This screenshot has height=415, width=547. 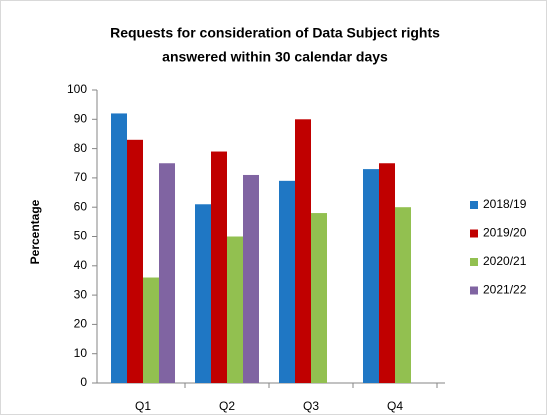 What do you see at coordinates (81, 294) in the screenshot?
I see `y-tick-label: 30` at bounding box center [81, 294].